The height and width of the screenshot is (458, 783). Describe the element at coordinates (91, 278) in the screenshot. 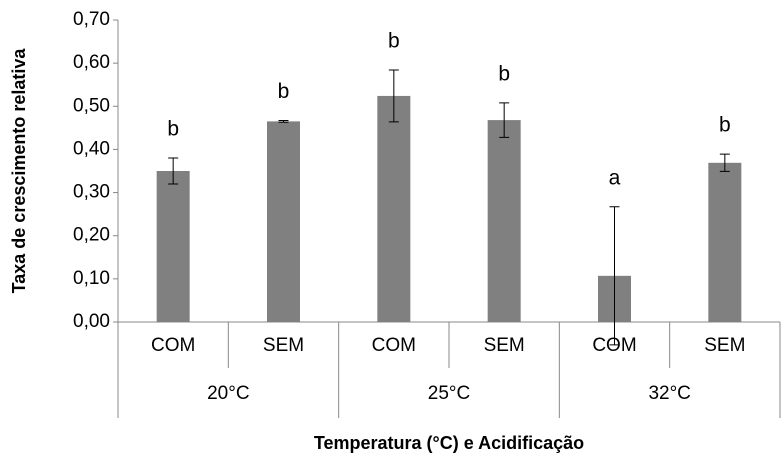

I see `y-tick-label: 0,10` at that location.